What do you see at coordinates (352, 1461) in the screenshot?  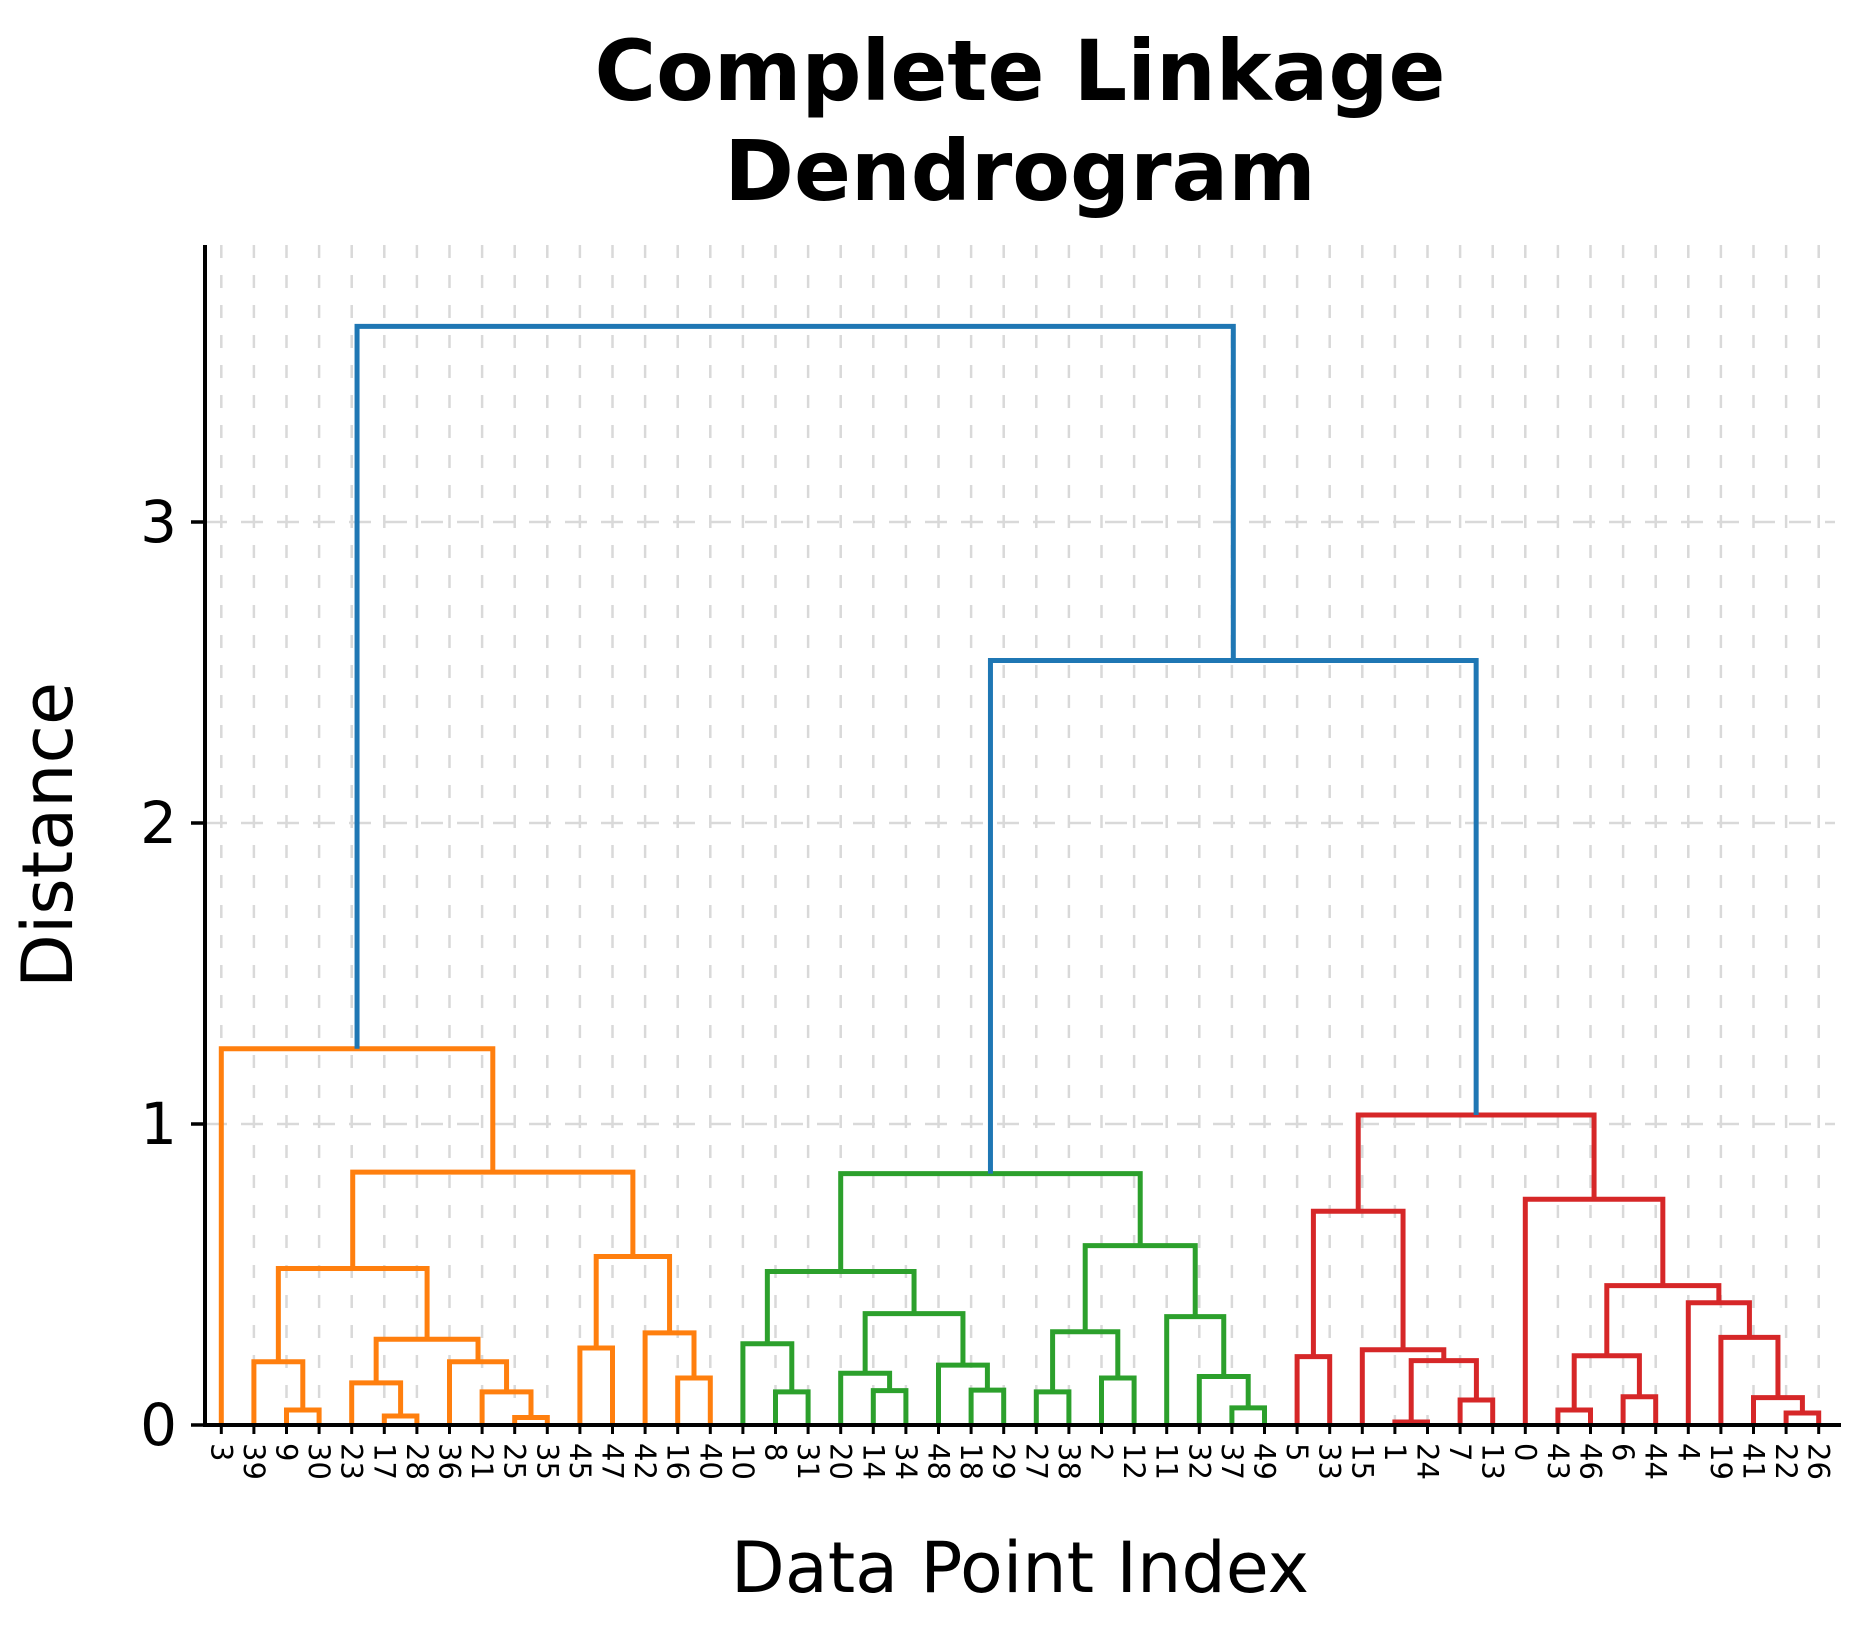 I see `leaf-label: 23` at bounding box center [352, 1461].